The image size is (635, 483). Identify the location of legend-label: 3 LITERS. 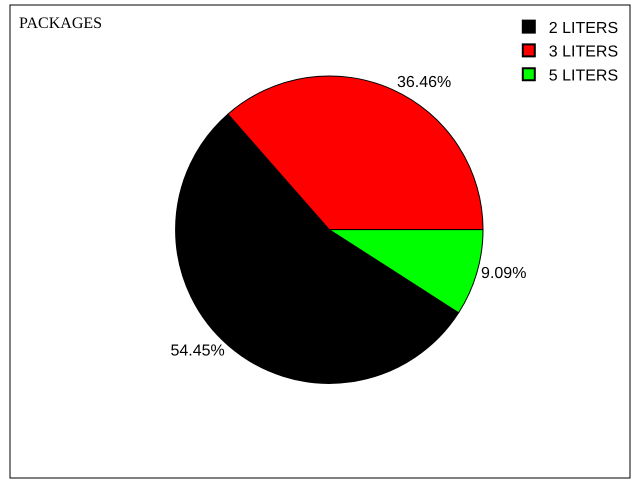
(583, 52).